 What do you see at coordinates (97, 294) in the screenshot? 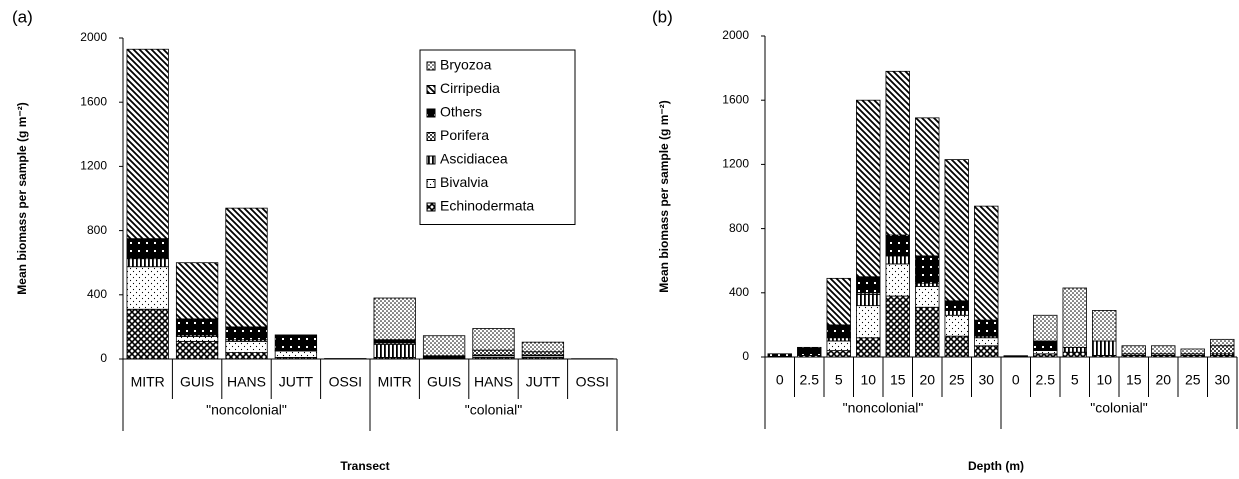
I see `y-tick-label: 400` at bounding box center [97, 294].